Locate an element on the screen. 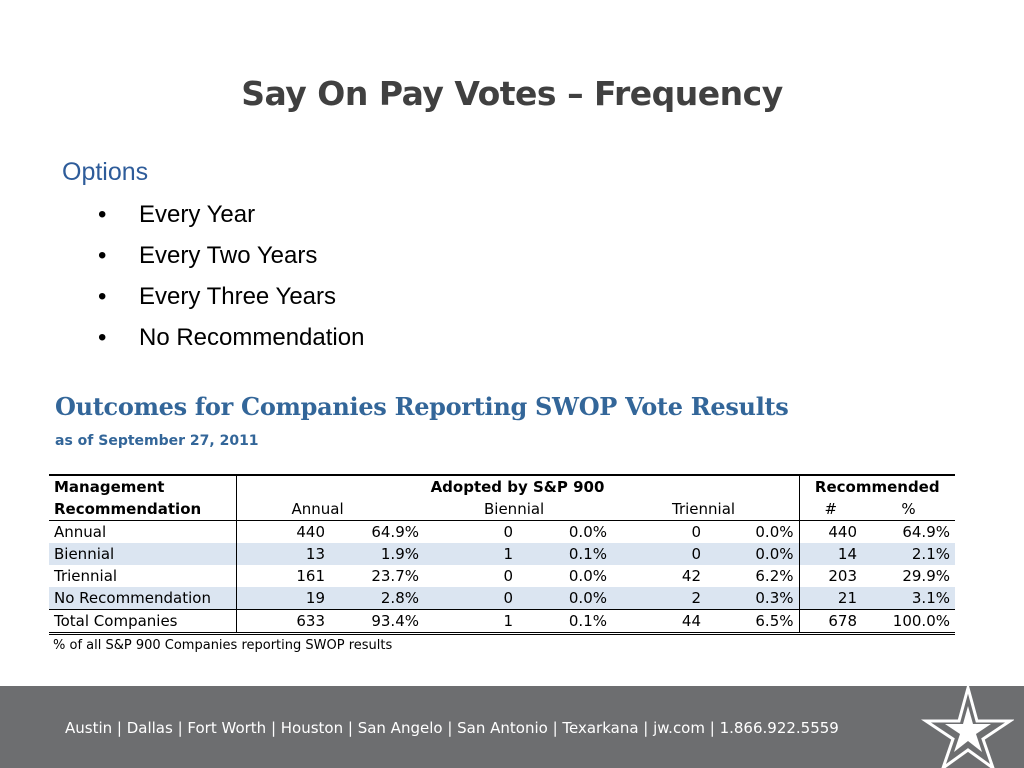 This screenshot has height=768, width=1024. row-label: Triennial is located at coordinates (86, 576).